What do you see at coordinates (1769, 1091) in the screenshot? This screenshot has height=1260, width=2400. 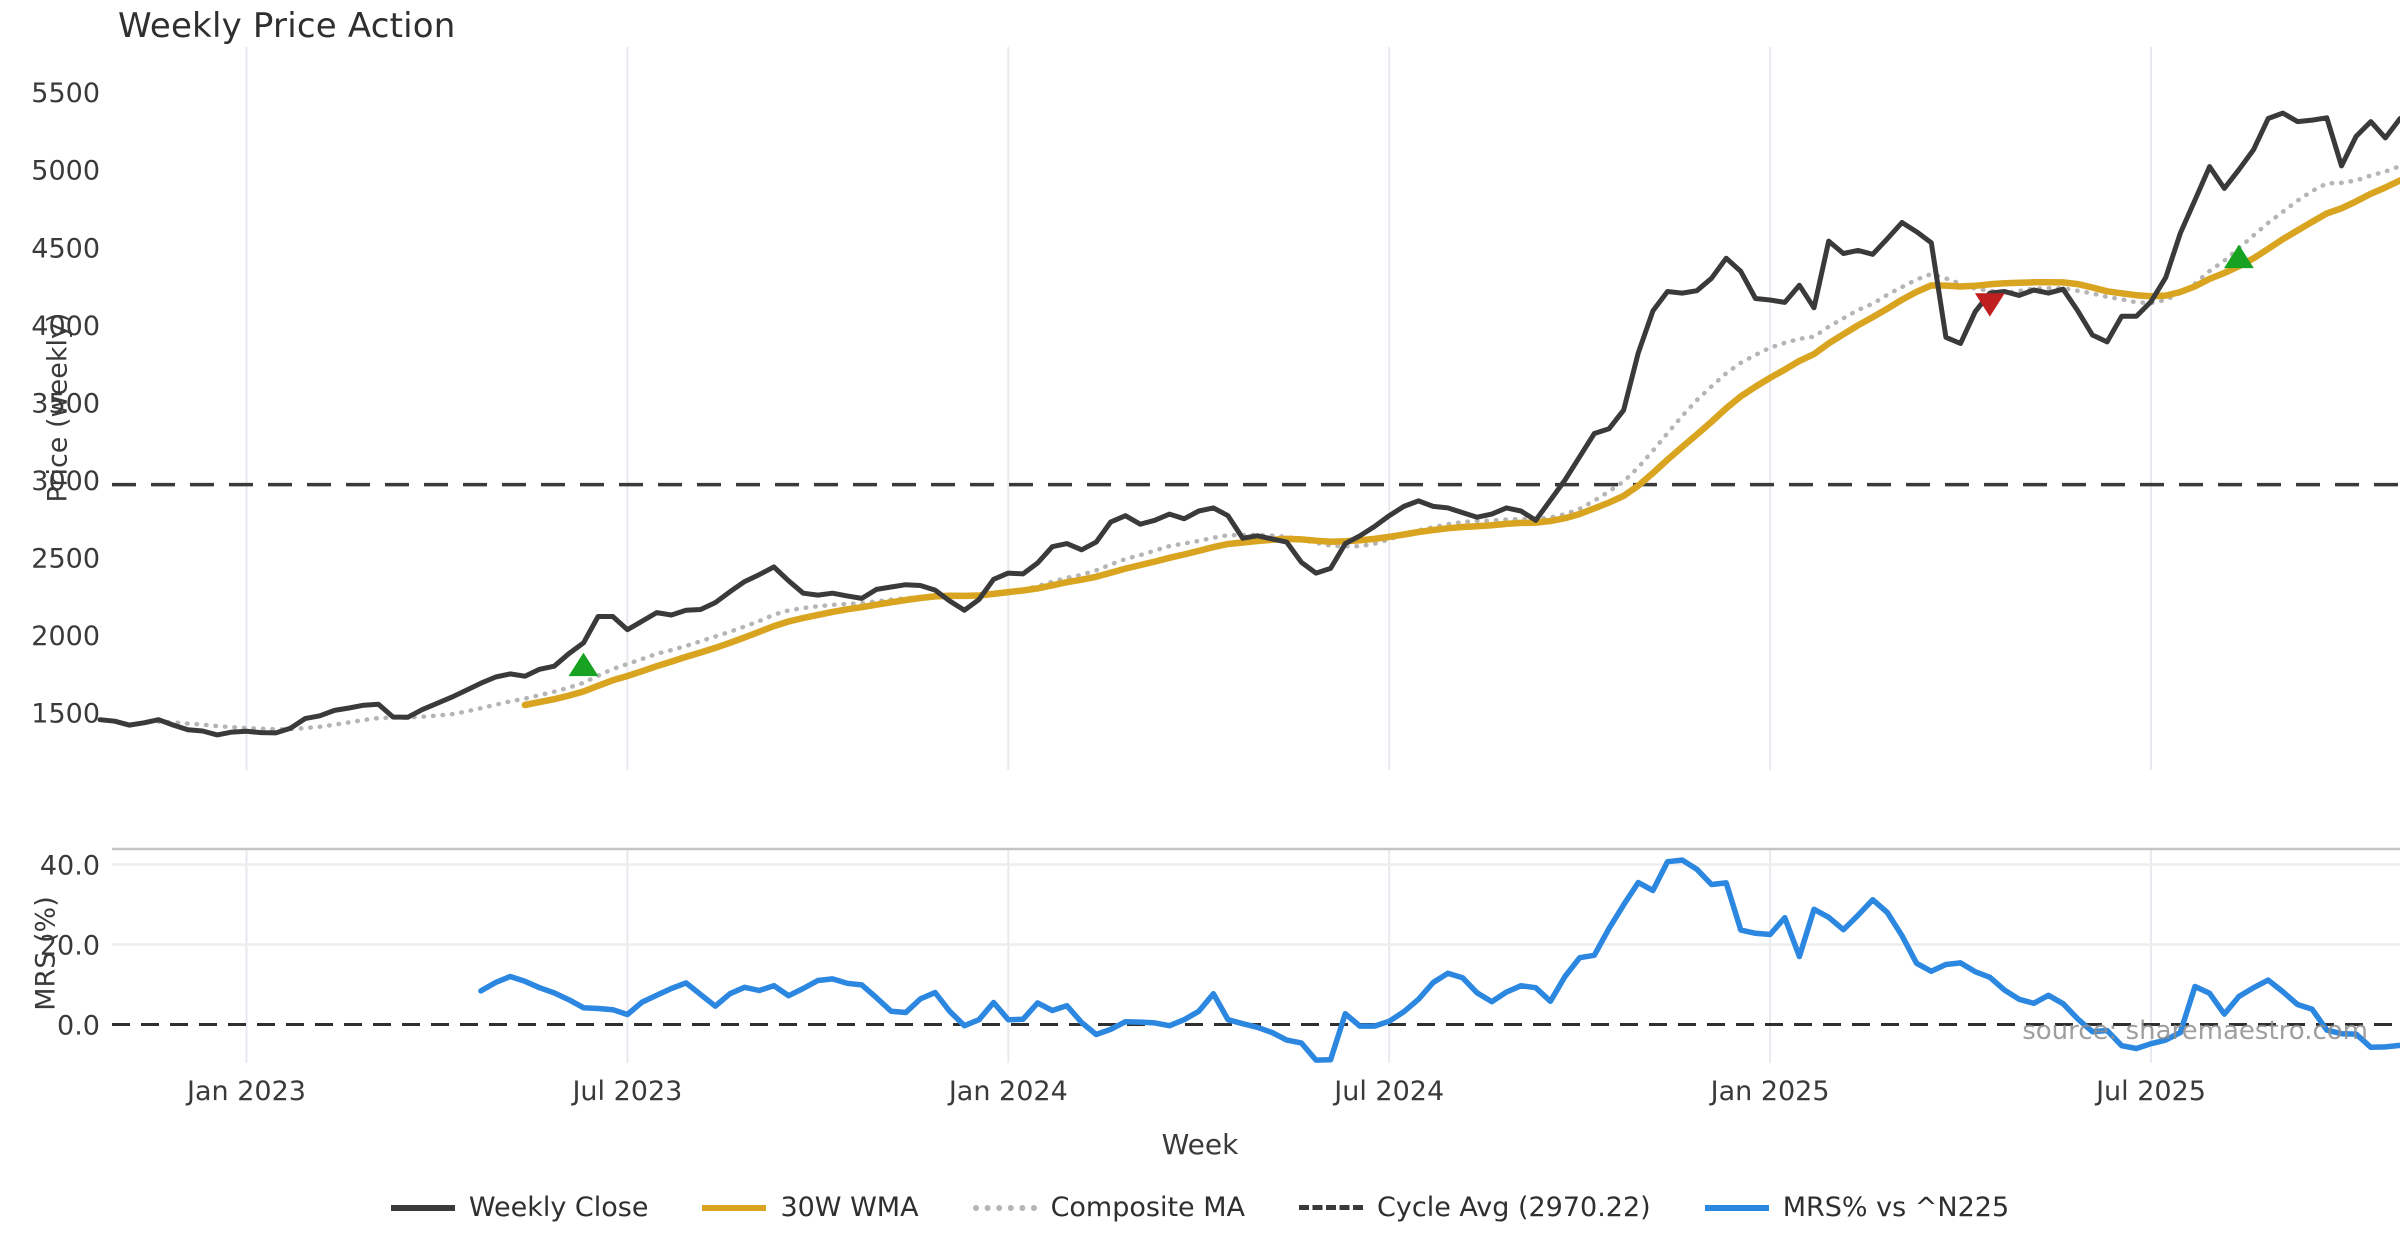 I see `x-tick-Jan-2025: Jan 2025` at bounding box center [1769, 1091].